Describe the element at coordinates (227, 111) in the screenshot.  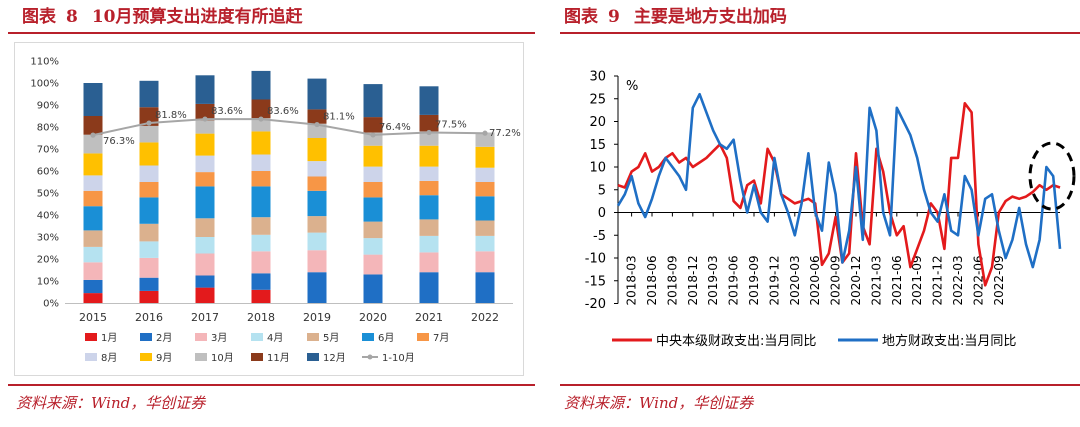
I see `data-label: 83.6%` at that location.